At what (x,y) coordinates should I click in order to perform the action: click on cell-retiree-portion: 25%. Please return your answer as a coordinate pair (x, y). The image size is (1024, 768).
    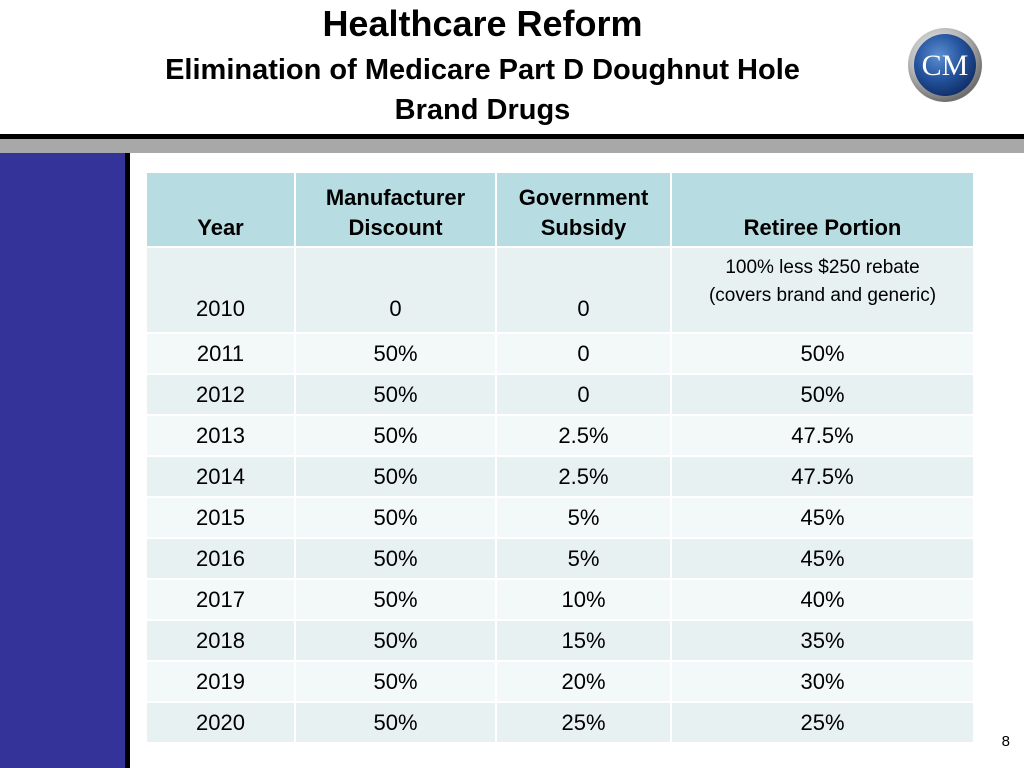
    Looking at the image, I should click on (822, 722).